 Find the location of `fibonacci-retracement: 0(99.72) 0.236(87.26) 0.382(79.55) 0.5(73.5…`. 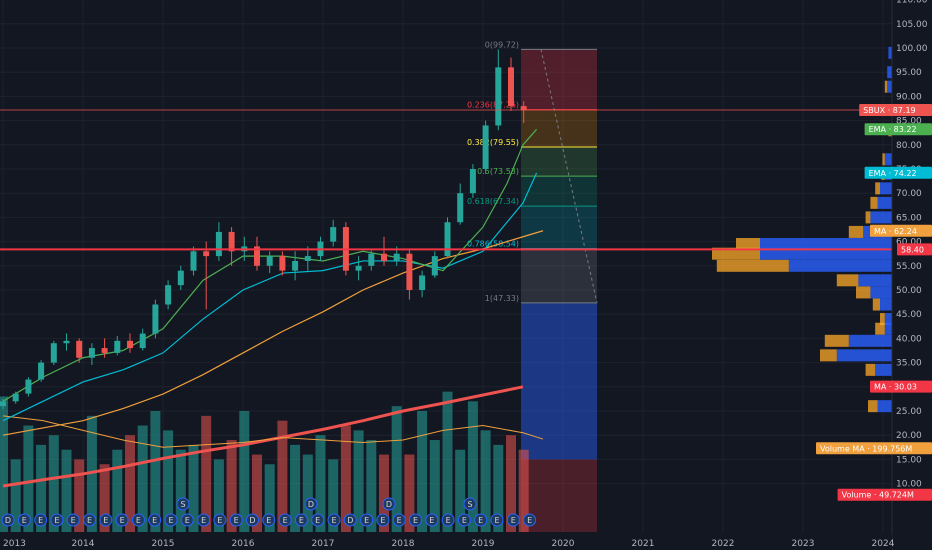

fibonacci-retracement: 0(99.72) 0.236(87.26) 0.382(79.55) 0.5(73.5… is located at coordinates (532, 286).